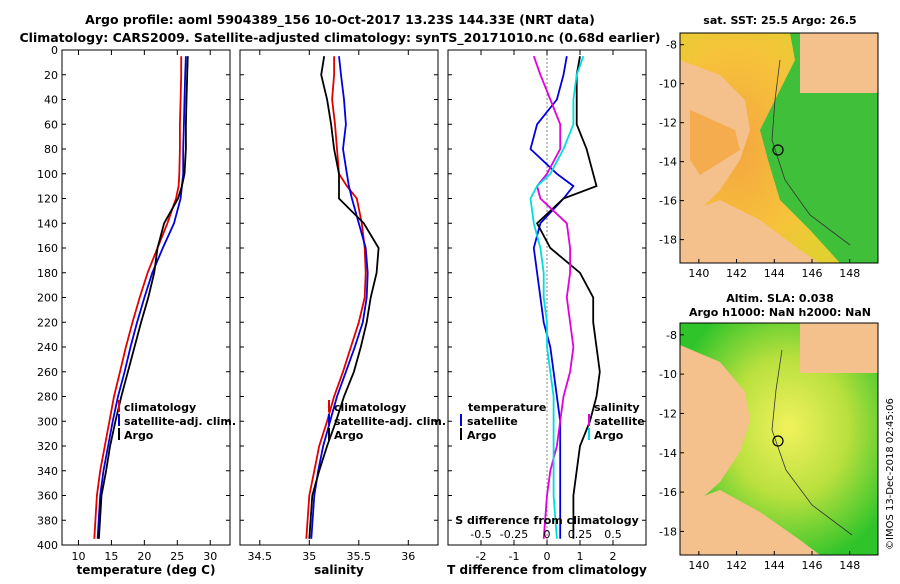  I want to click on y-tick-label: 340, so click(47, 471).